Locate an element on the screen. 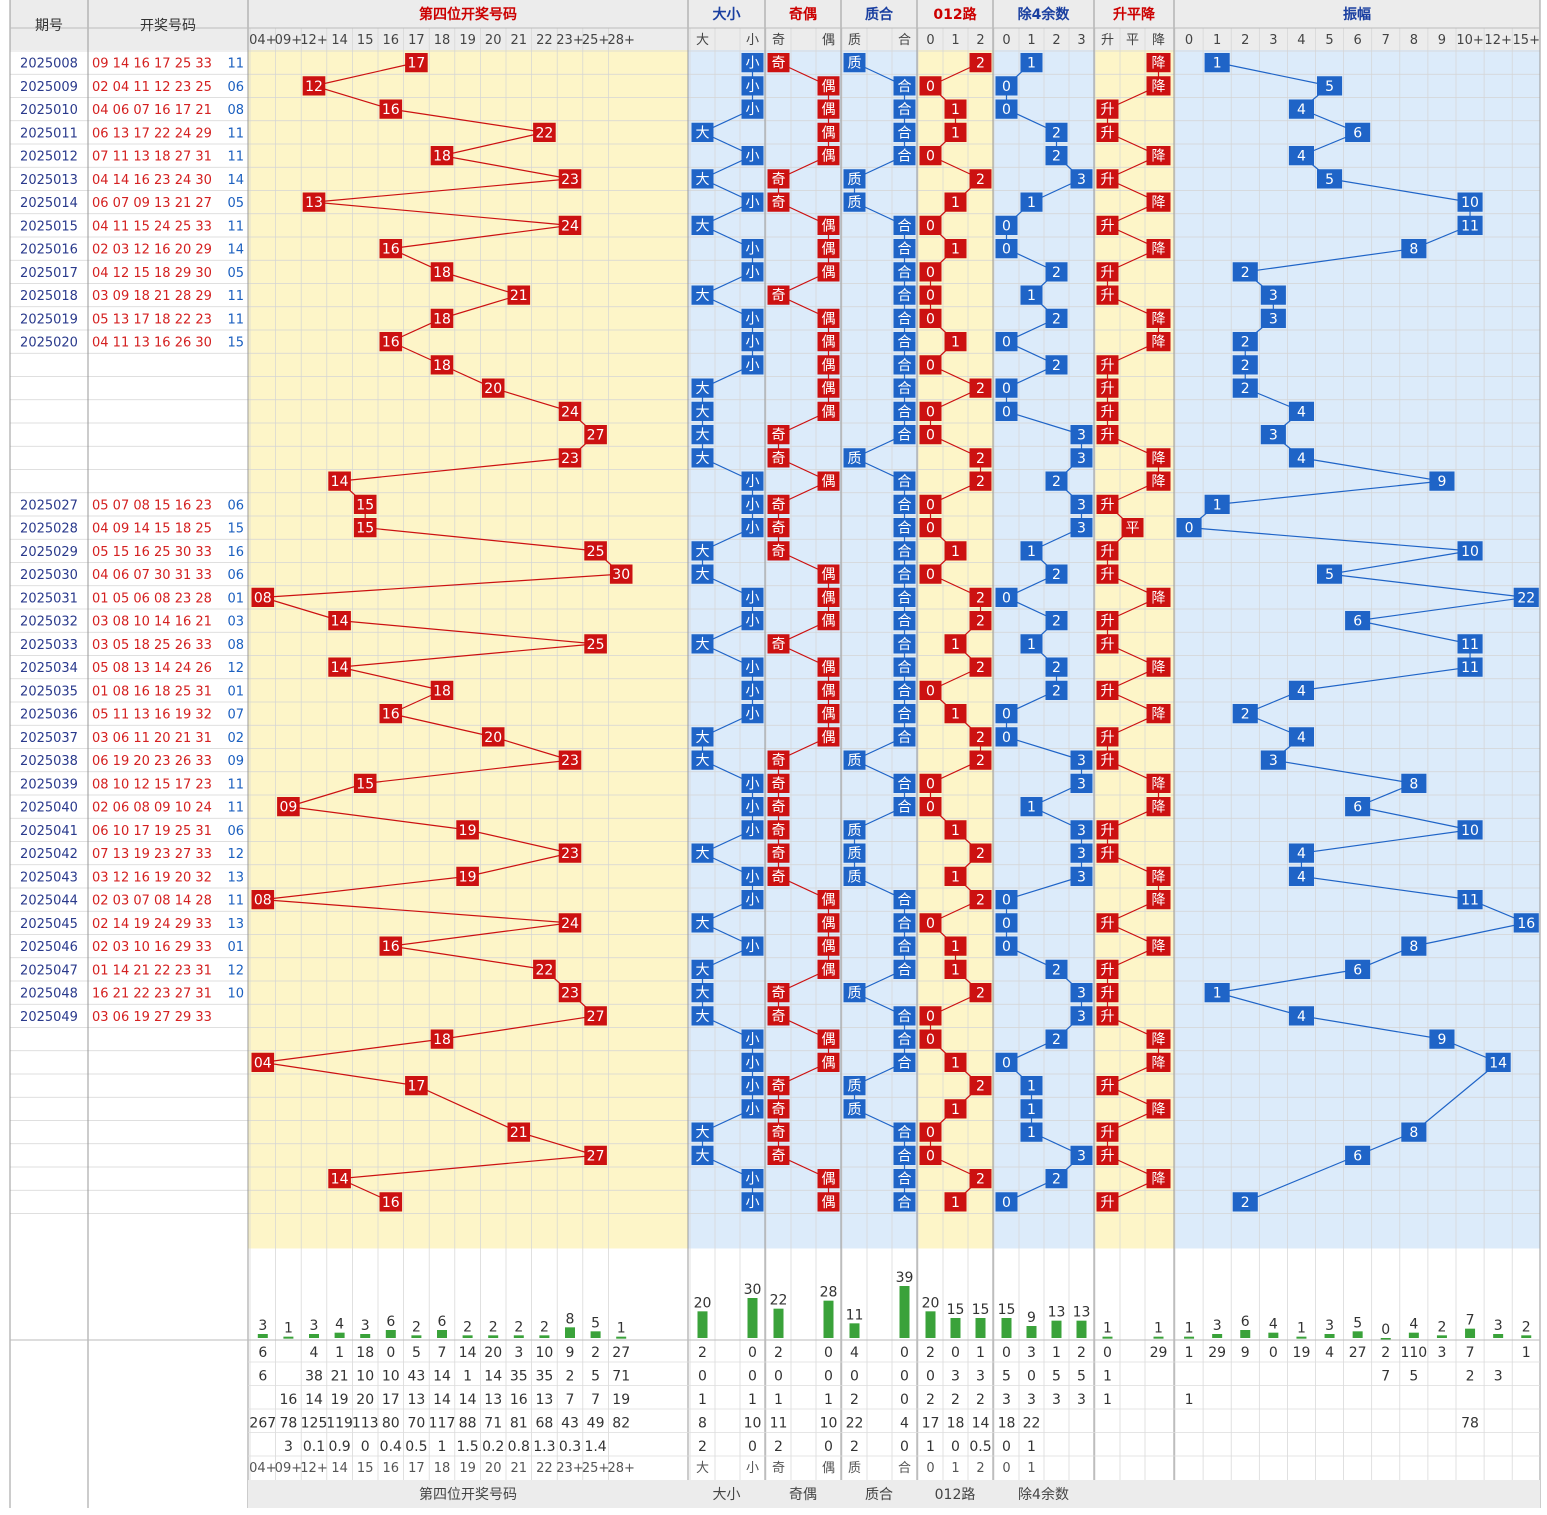 The width and height of the screenshot is (1547, 1515). issue-number: 2025046 is located at coordinates (49, 947).